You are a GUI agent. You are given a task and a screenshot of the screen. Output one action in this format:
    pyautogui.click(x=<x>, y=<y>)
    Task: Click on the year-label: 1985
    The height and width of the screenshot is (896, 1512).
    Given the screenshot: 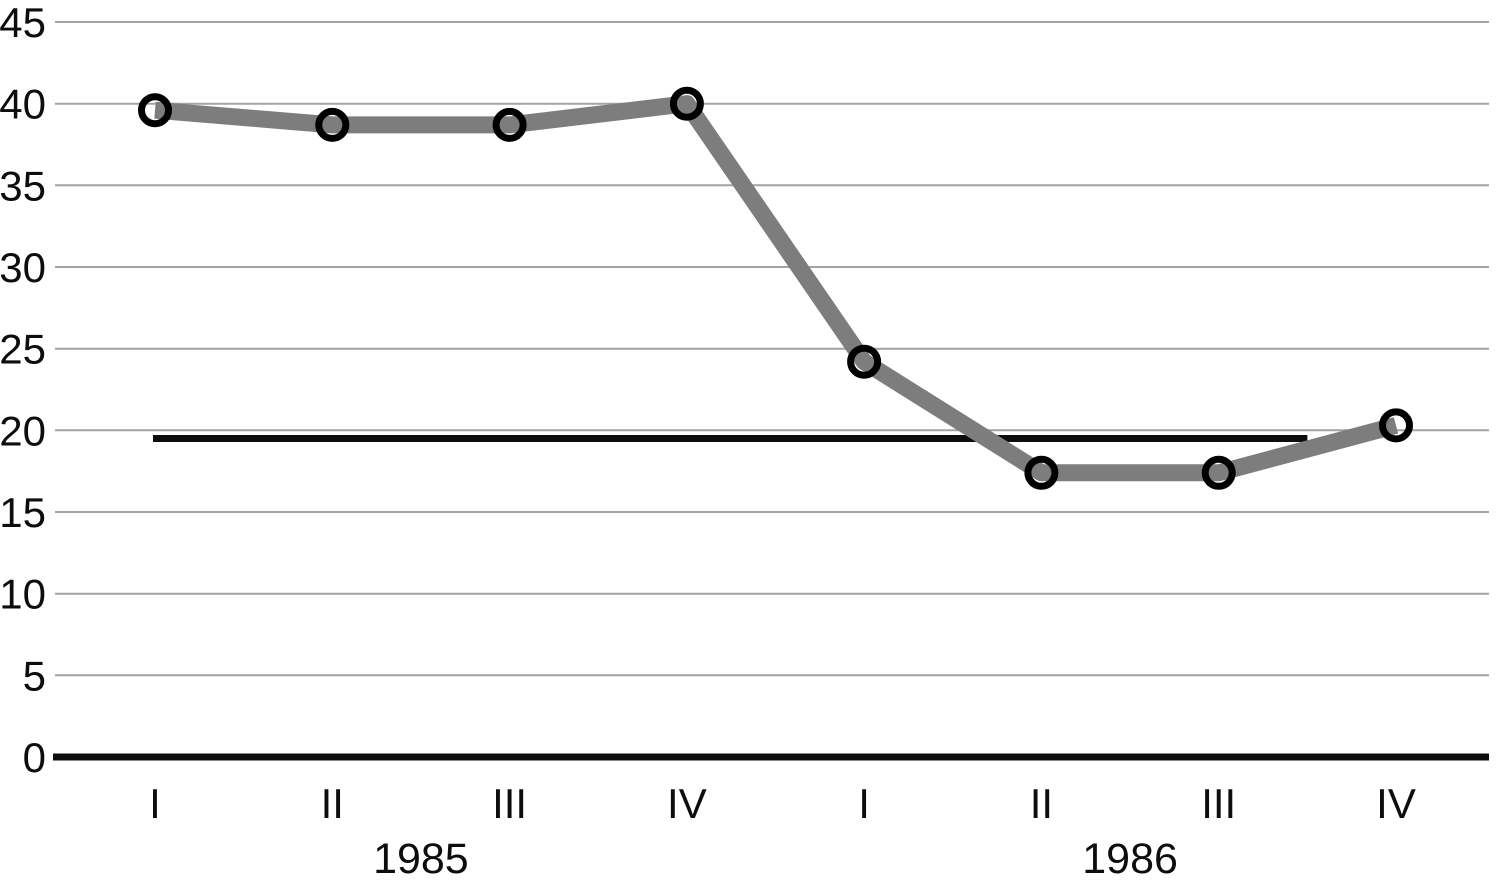 What is the action you would take?
    pyautogui.click(x=421, y=859)
    